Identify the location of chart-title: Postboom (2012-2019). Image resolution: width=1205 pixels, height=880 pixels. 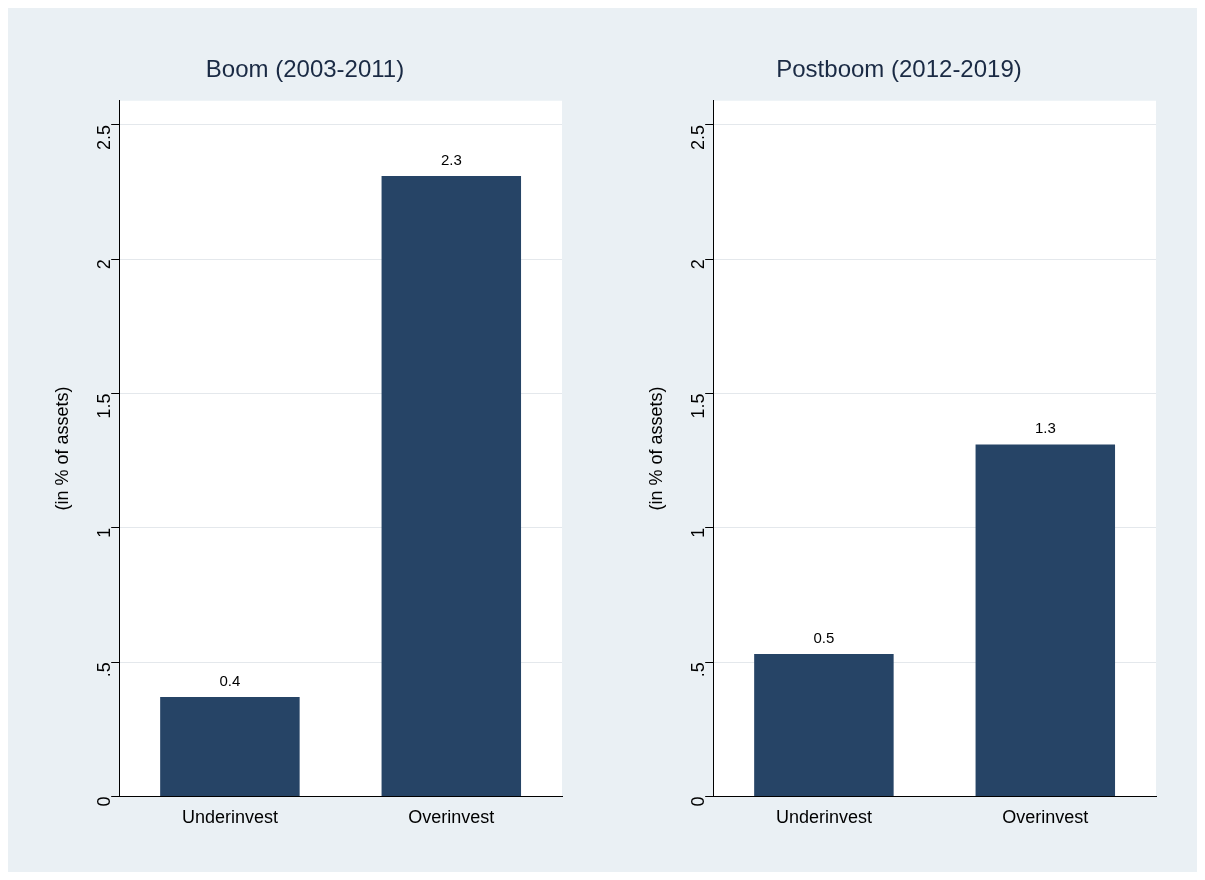
(899, 69).